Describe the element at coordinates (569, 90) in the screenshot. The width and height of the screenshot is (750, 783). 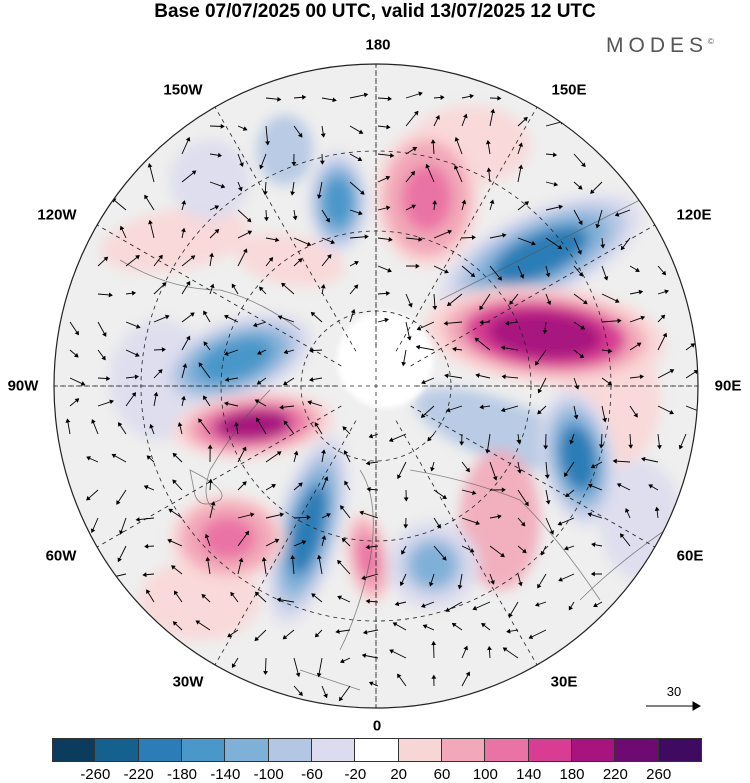
I see `lon-label-150e: 150E` at that location.